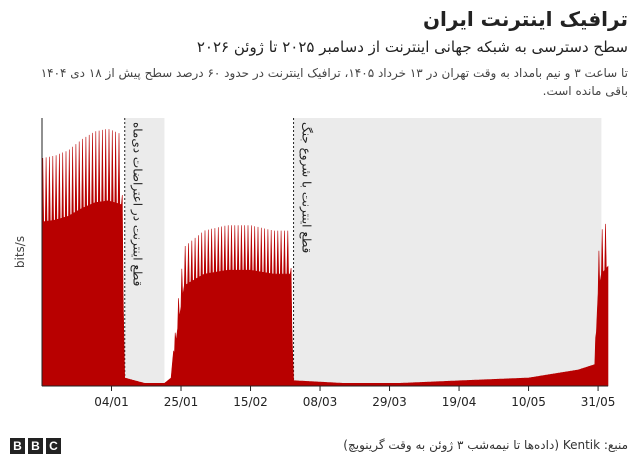 Image resolution: width=640 pixels, height=463 pixels. What do you see at coordinates (111, 402) in the screenshot?
I see `x-tick-label: 04/01` at bounding box center [111, 402].